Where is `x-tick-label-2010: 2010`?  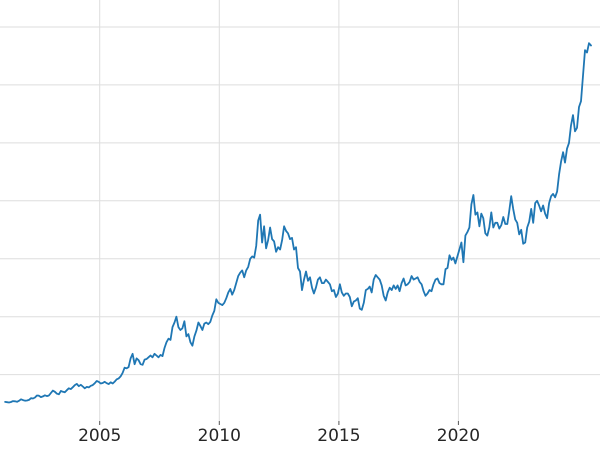
x-tick-label-2010: 2010 is located at coordinates (219, 436).